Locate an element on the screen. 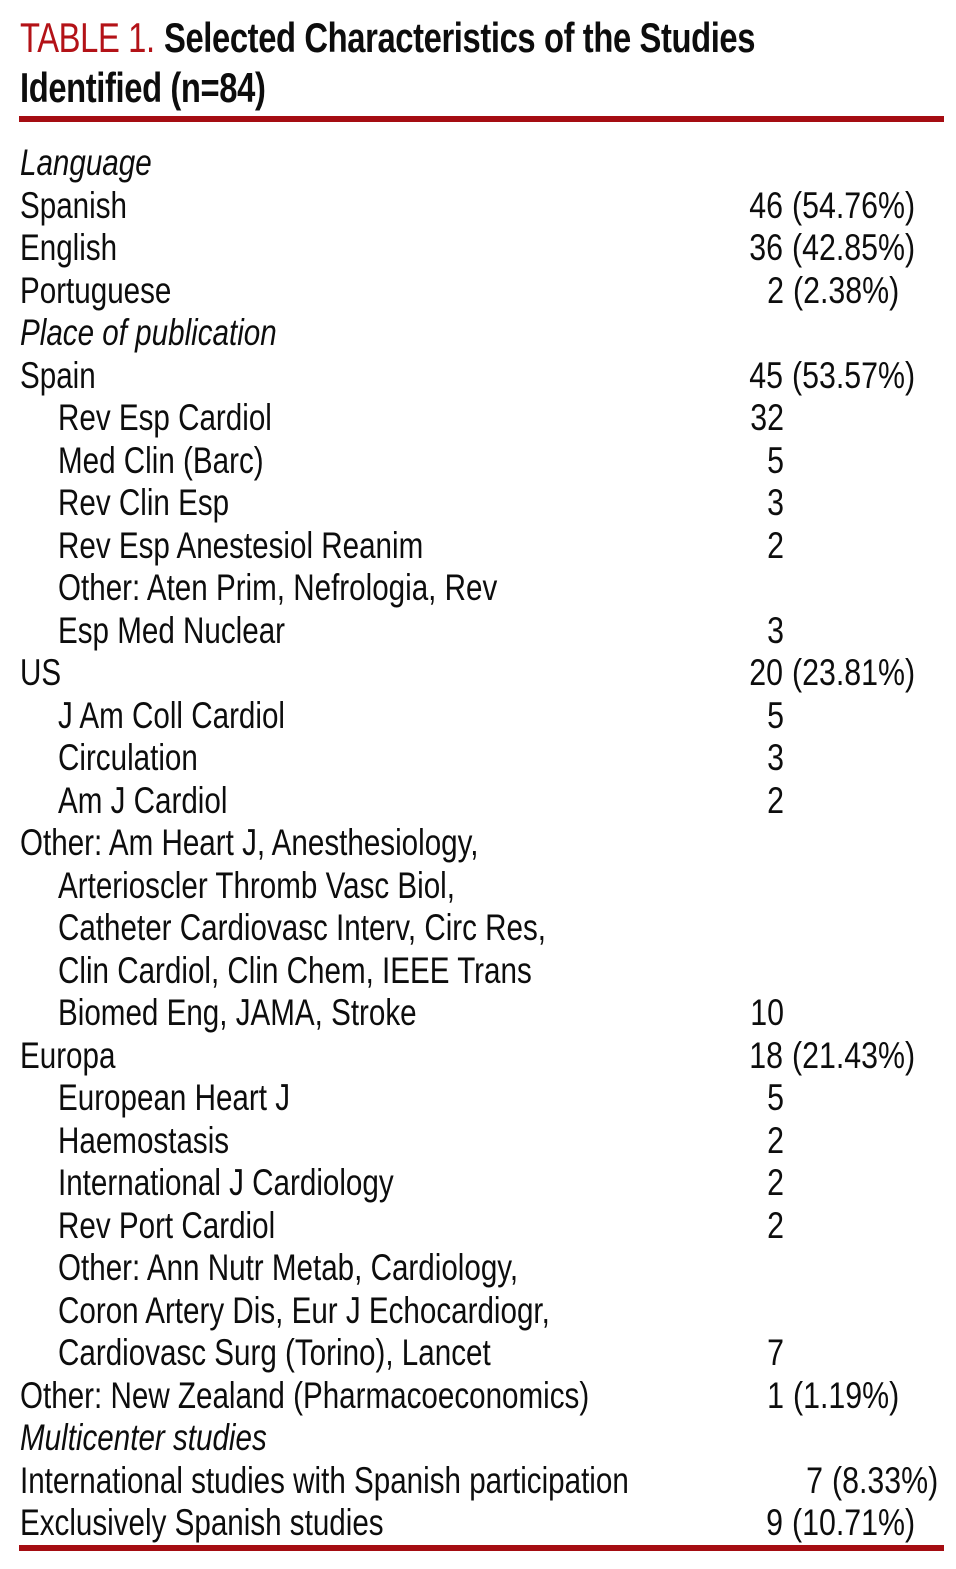 The width and height of the screenshot is (956, 1569). table-row: Rev Clin Esp 3 is located at coordinates (481, 503).